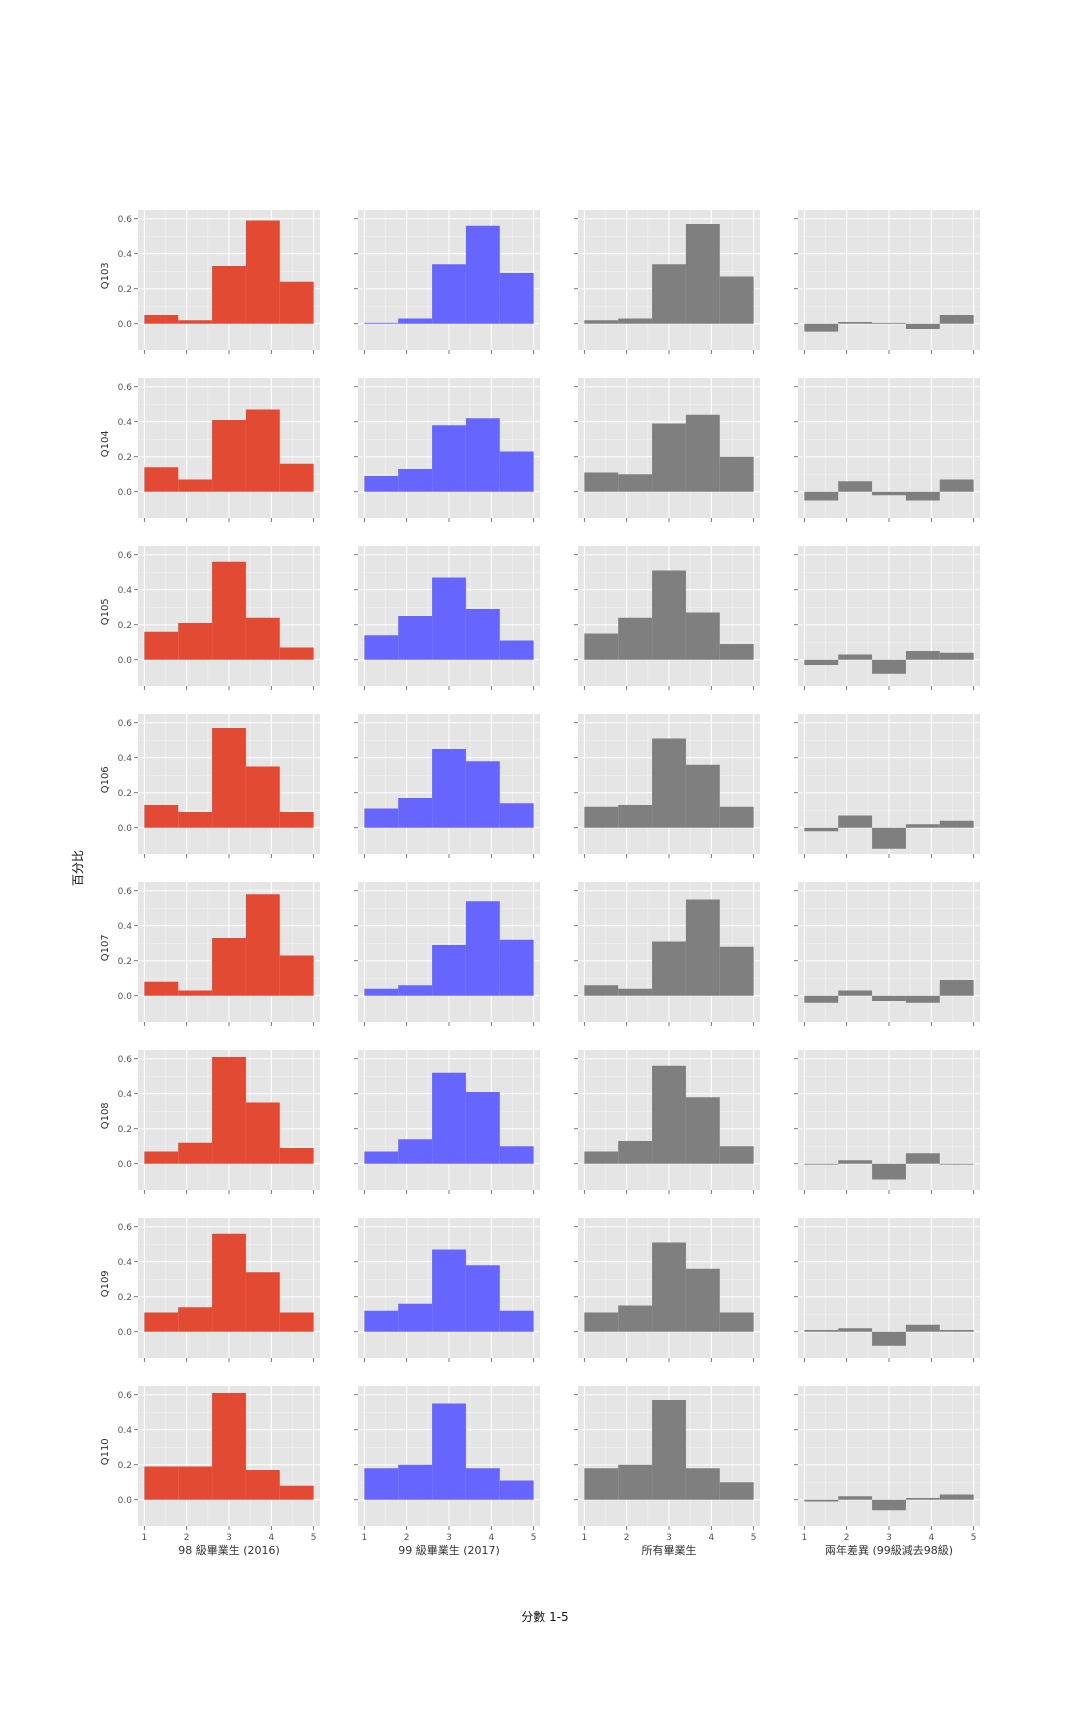 This screenshot has width=1080, height=1728. What do you see at coordinates (78, 868) in the screenshot?
I see `y-axis-label: 百分比` at bounding box center [78, 868].